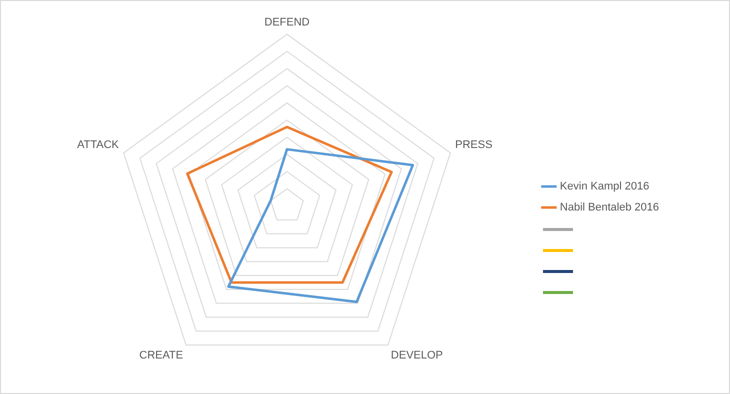 Image resolution: width=730 pixels, height=394 pixels. Describe the element at coordinates (416, 356) in the screenshot. I see `spoke-label: DEVELOP` at that location.